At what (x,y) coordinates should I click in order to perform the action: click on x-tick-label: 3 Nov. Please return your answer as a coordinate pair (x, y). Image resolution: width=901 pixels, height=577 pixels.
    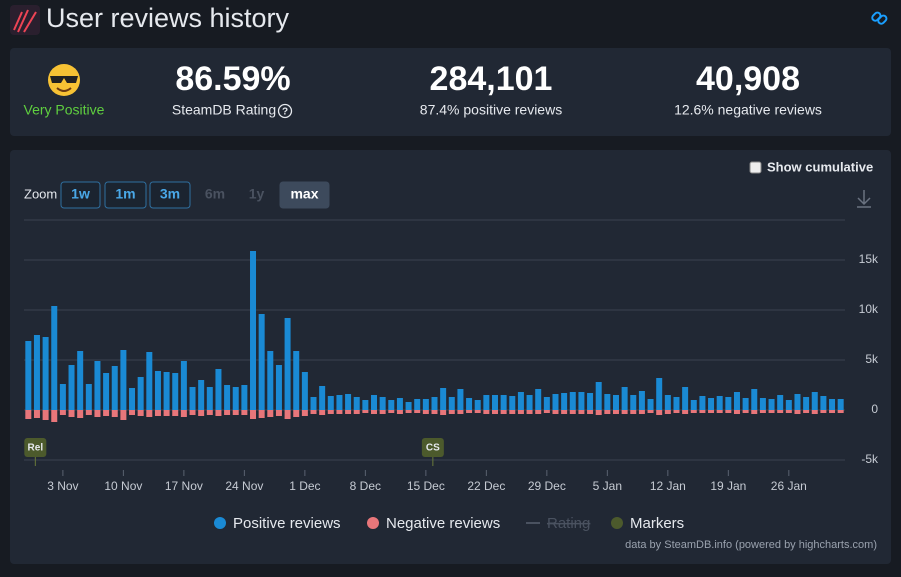
    Looking at the image, I should click on (62, 486).